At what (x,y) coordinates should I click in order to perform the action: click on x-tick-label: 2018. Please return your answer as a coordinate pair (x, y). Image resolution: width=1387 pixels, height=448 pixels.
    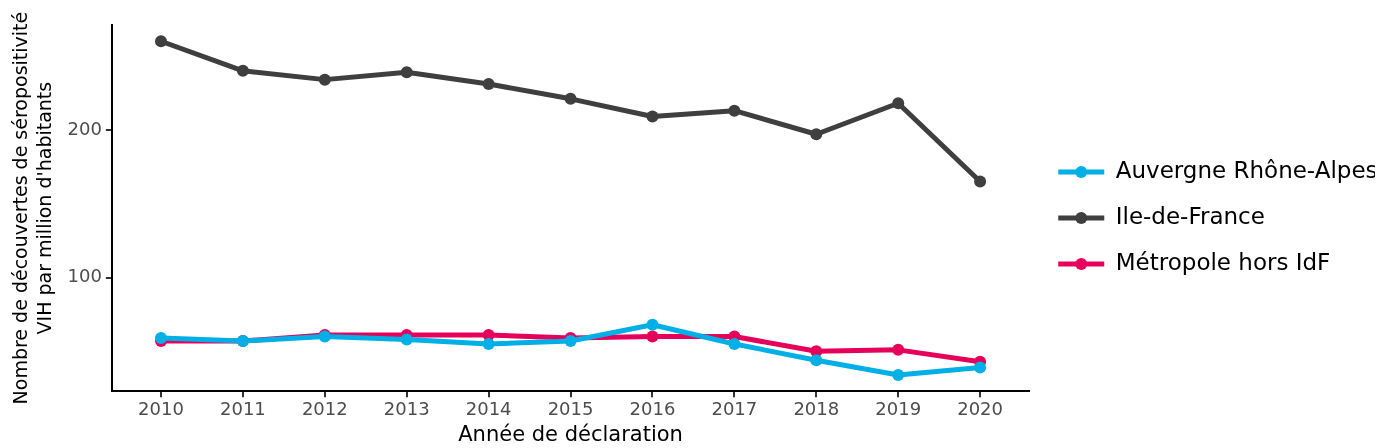
    Looking at the image, I should click on (816, 408).